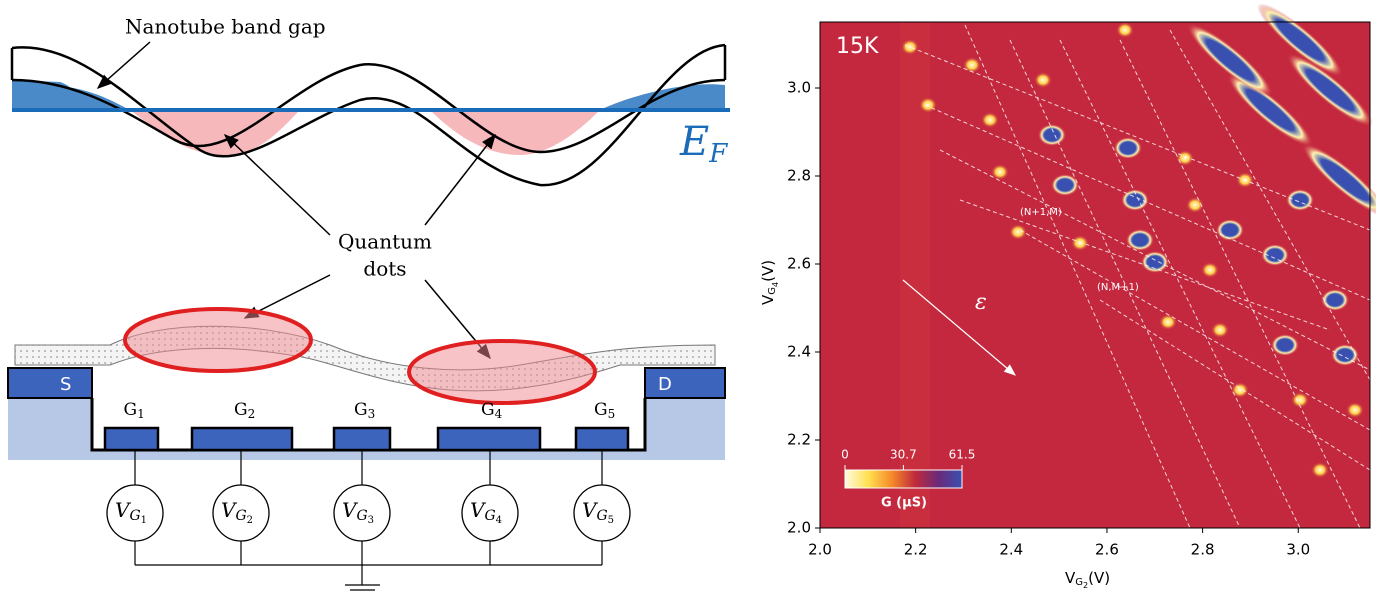  What do you see at coordinates (71, 97) in the screenshot?
I see `filled-band` at bounding box center [71, 97].